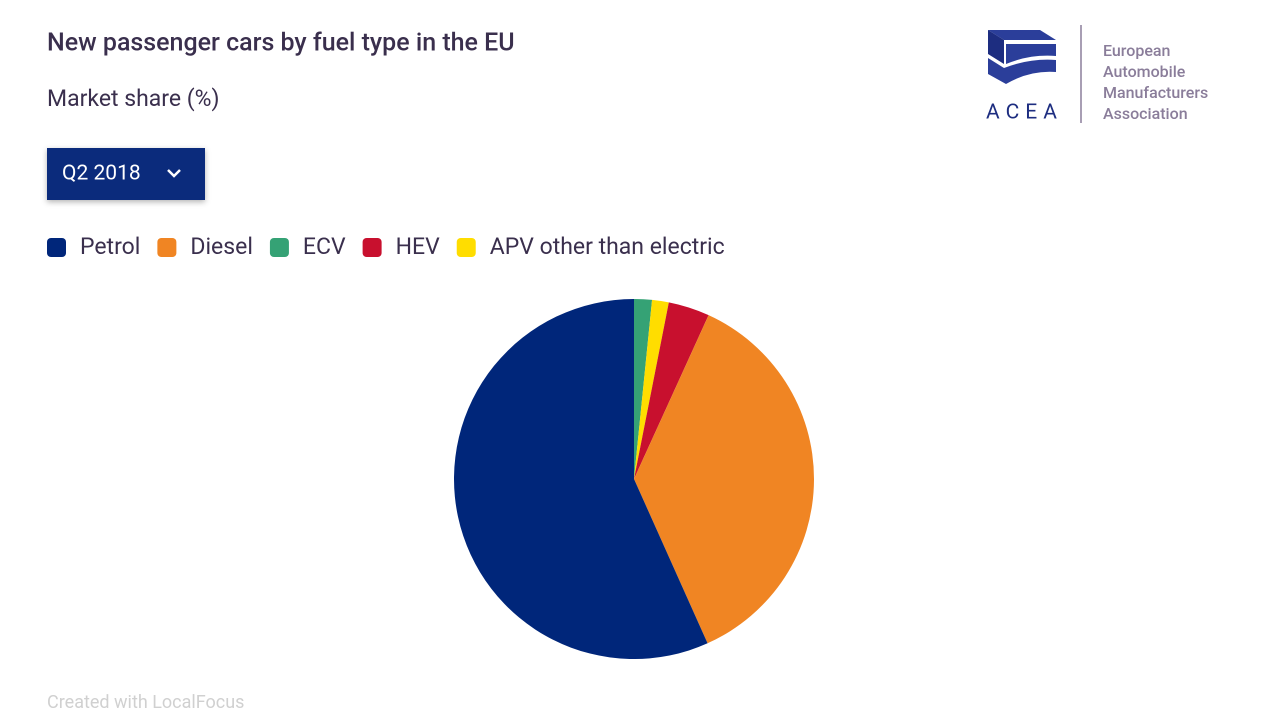  I want to click on chart-subtitle: Market share (%), so click(133, 98).